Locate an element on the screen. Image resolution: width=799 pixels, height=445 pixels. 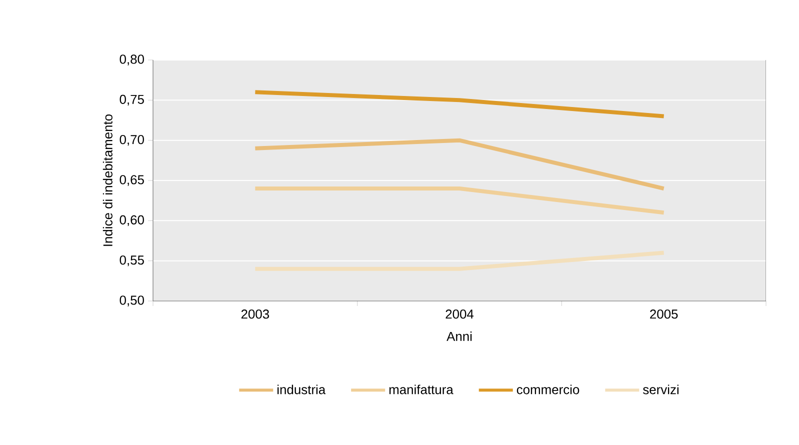
y-tick-label: 0,55 is located at coordinates (132, 260).